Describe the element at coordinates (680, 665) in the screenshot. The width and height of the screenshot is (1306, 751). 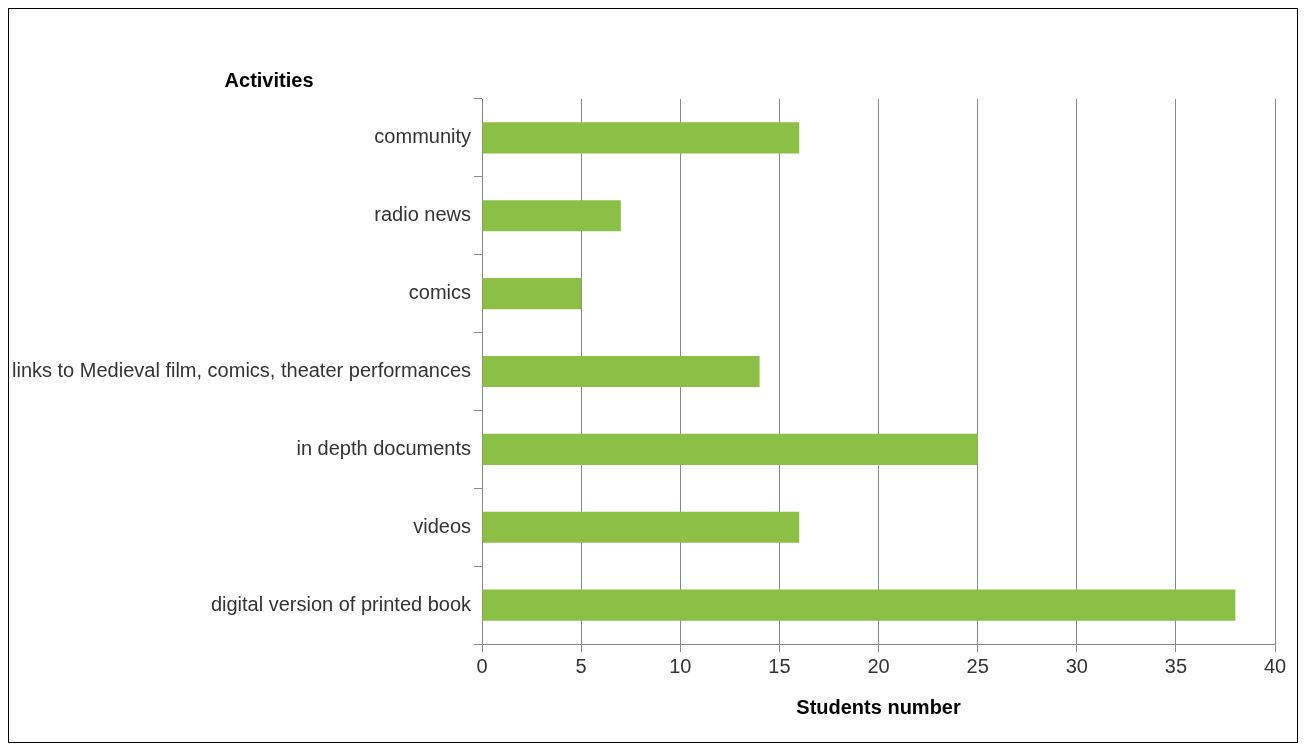
I see `x-tick-label: 10` at that location.